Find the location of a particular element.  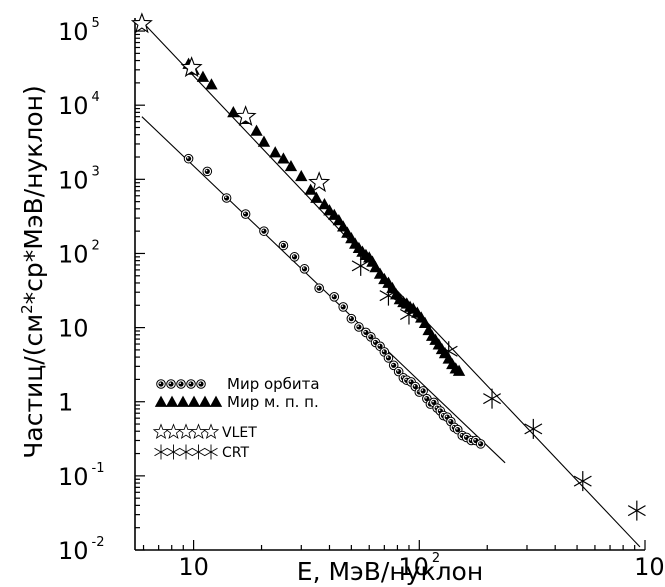

y-tick-label: 10 3 is located at coordinates (79, 179).